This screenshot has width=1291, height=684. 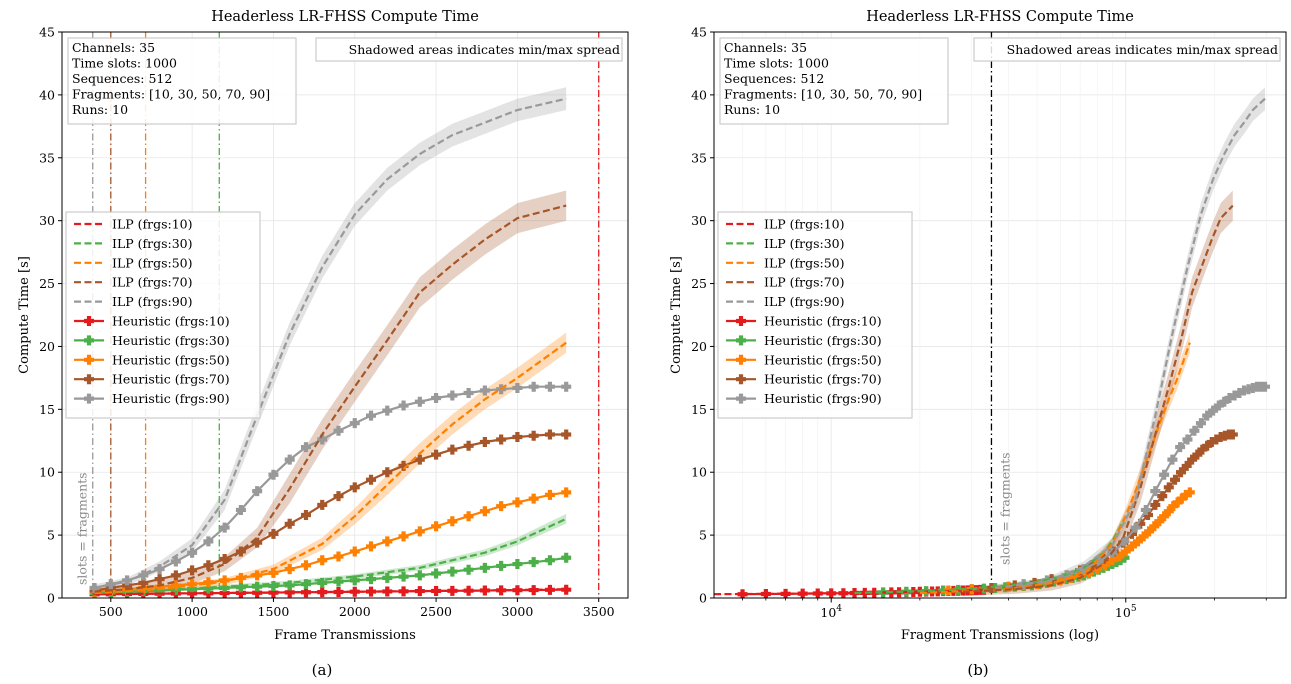 What do you see at coordinates (345, 17) in the screenshot?
I see `chart-title: Headerless LR-FHSS Compute Time` at bounding box center [345, 17].